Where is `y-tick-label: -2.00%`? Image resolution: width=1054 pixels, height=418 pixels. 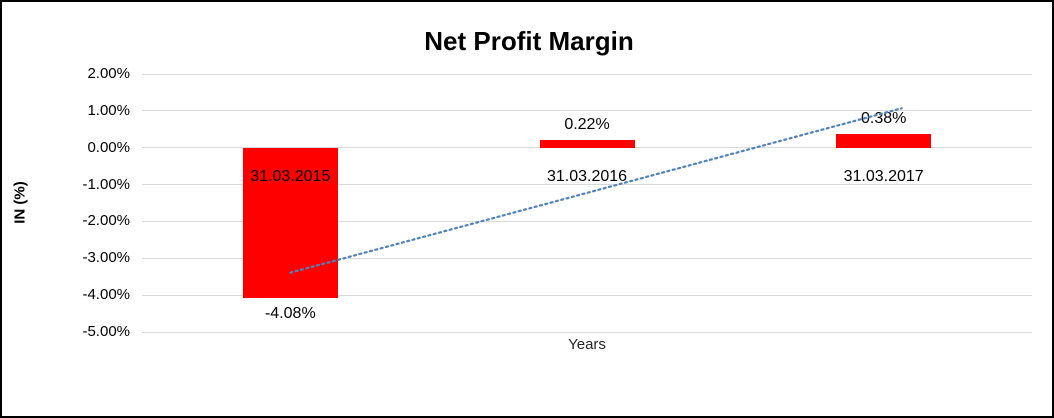 y-tick-label: -2.00% is located at coordinates (106, 221).